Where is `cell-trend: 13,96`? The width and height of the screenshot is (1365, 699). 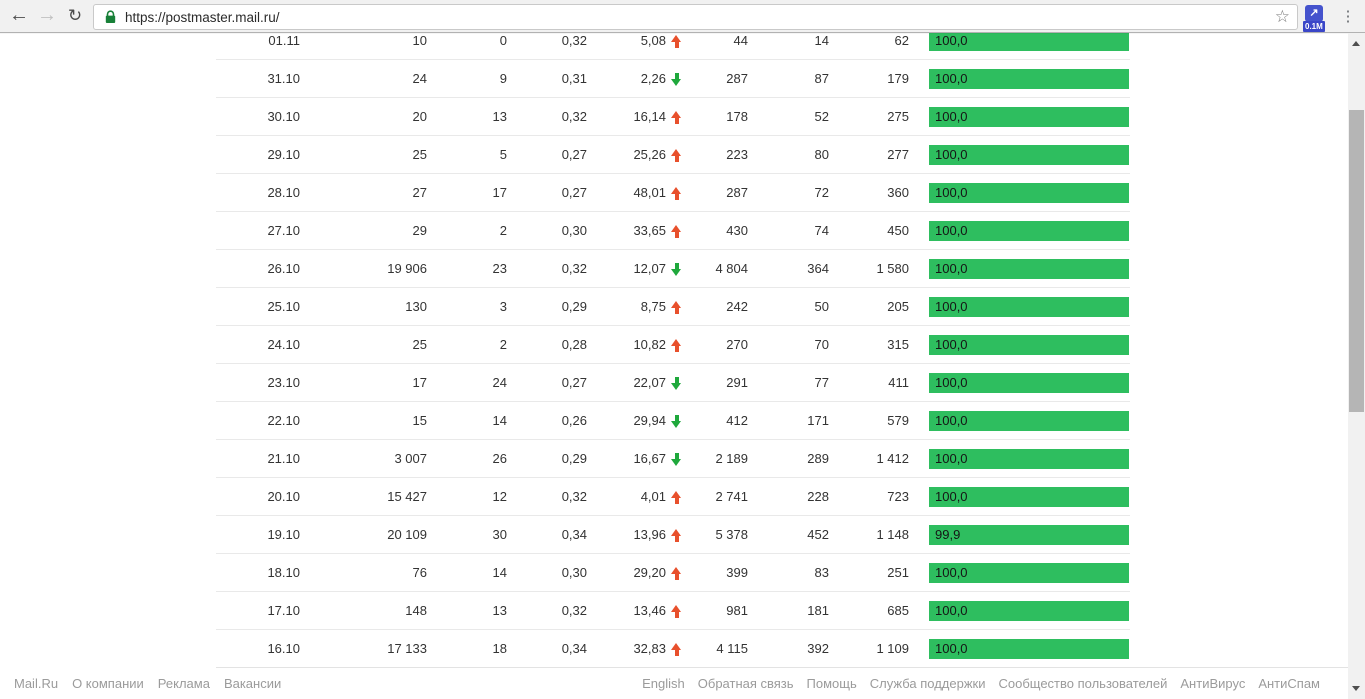 cell-trend: 13,96 is located at coordinates (641, 535).